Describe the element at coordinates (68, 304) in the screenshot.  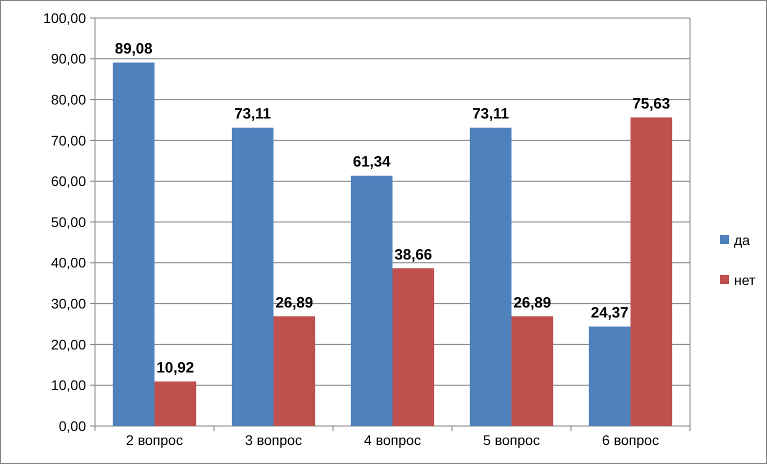
I see `y-tick-label: 30,00` at that location.